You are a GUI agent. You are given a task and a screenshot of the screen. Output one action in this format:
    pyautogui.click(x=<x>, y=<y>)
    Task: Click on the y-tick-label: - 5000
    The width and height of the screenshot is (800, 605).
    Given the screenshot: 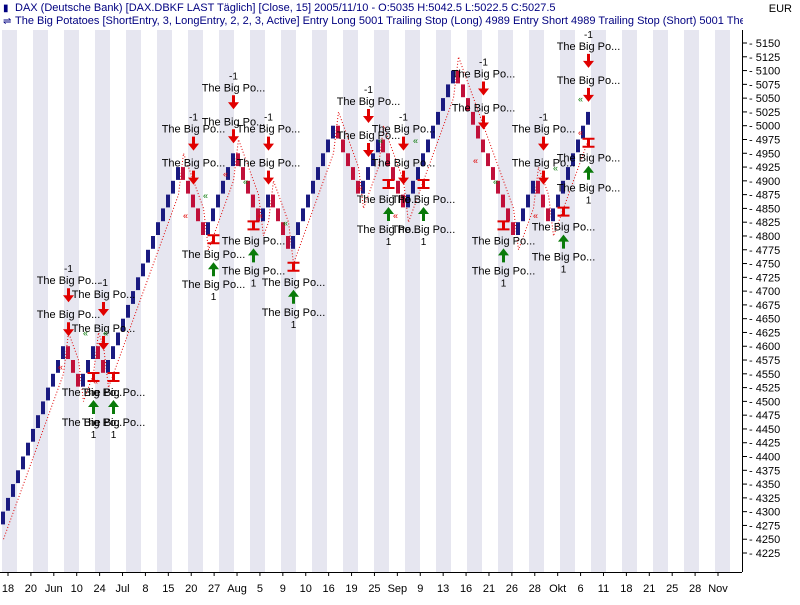 What is the action you would take?
    pyautogui.click(x=764, y=127)
    